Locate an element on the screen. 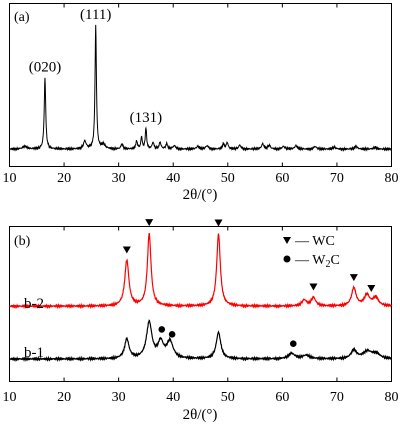 This screenshot has height=429, width=400. legend-wc-label: — WC is located at coordinates (314, 241).